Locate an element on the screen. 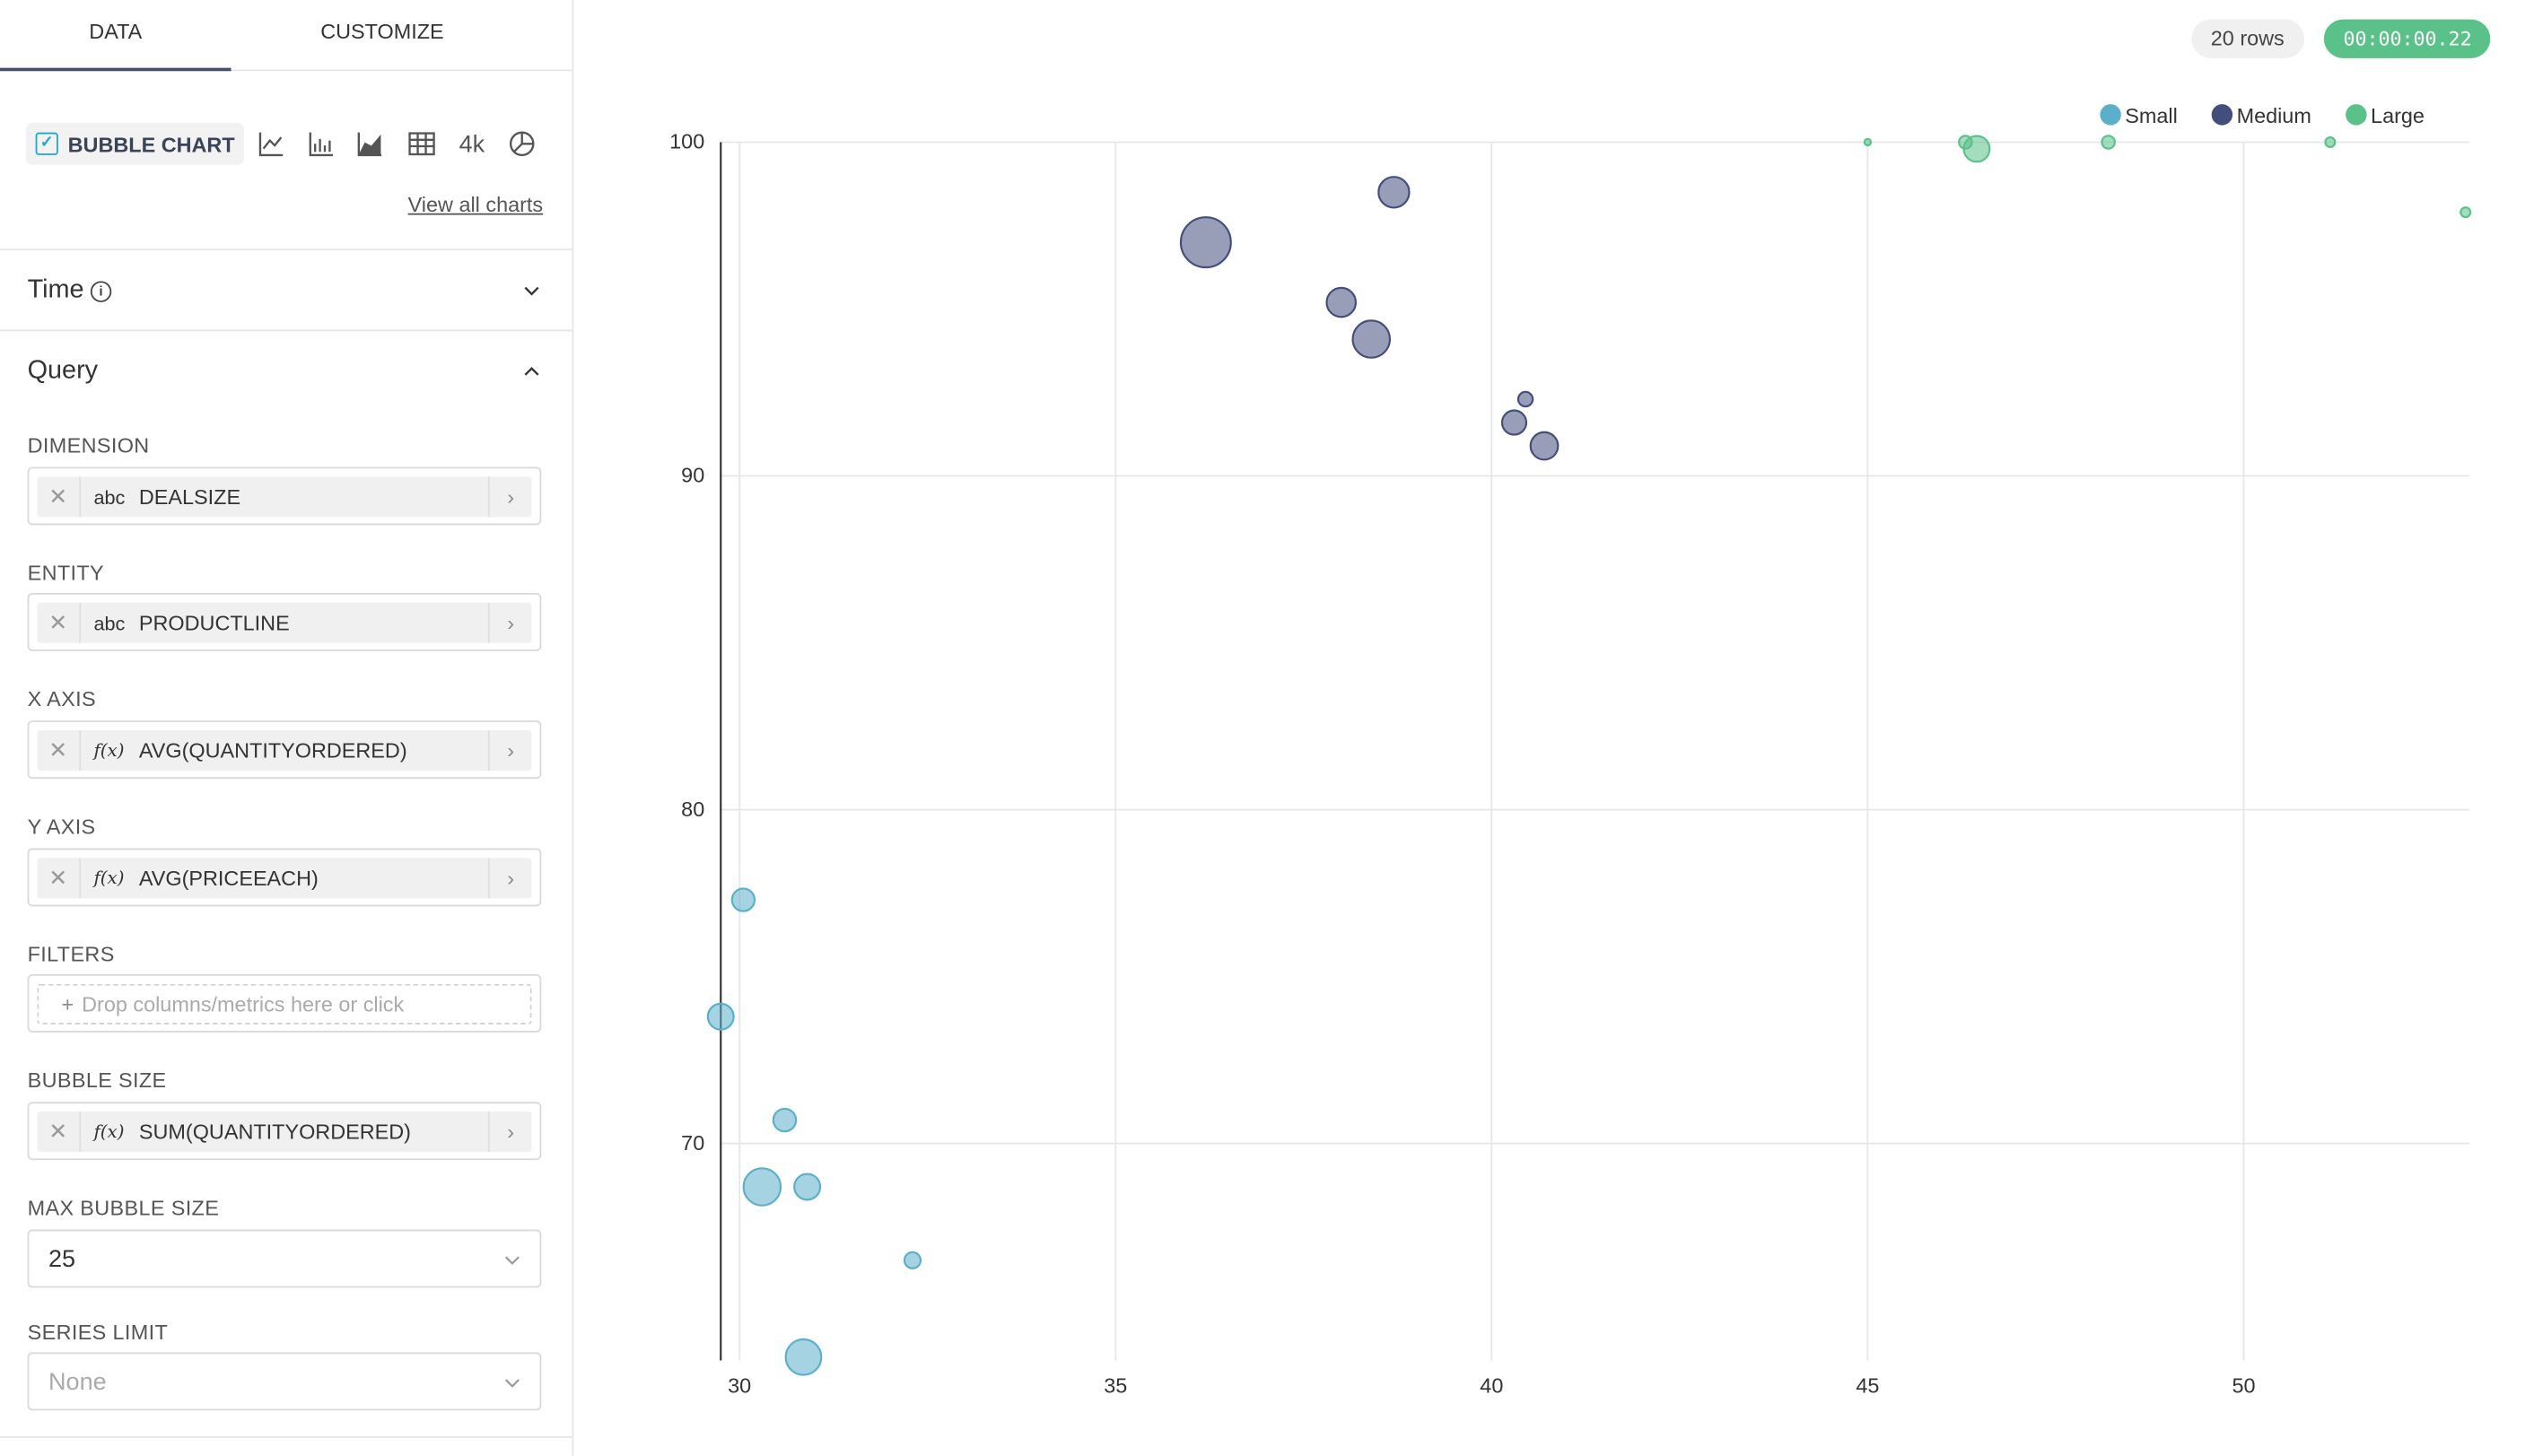 The image size is (2534, 1456). filters-dropzone: + Drop columns/metrics here or click is located at coordinates (284, 1004).